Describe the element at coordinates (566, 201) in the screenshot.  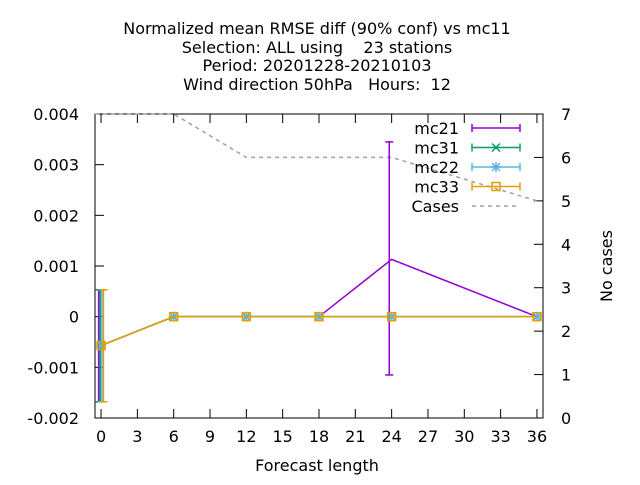
I see `y2-tick-label: 5` at that location.